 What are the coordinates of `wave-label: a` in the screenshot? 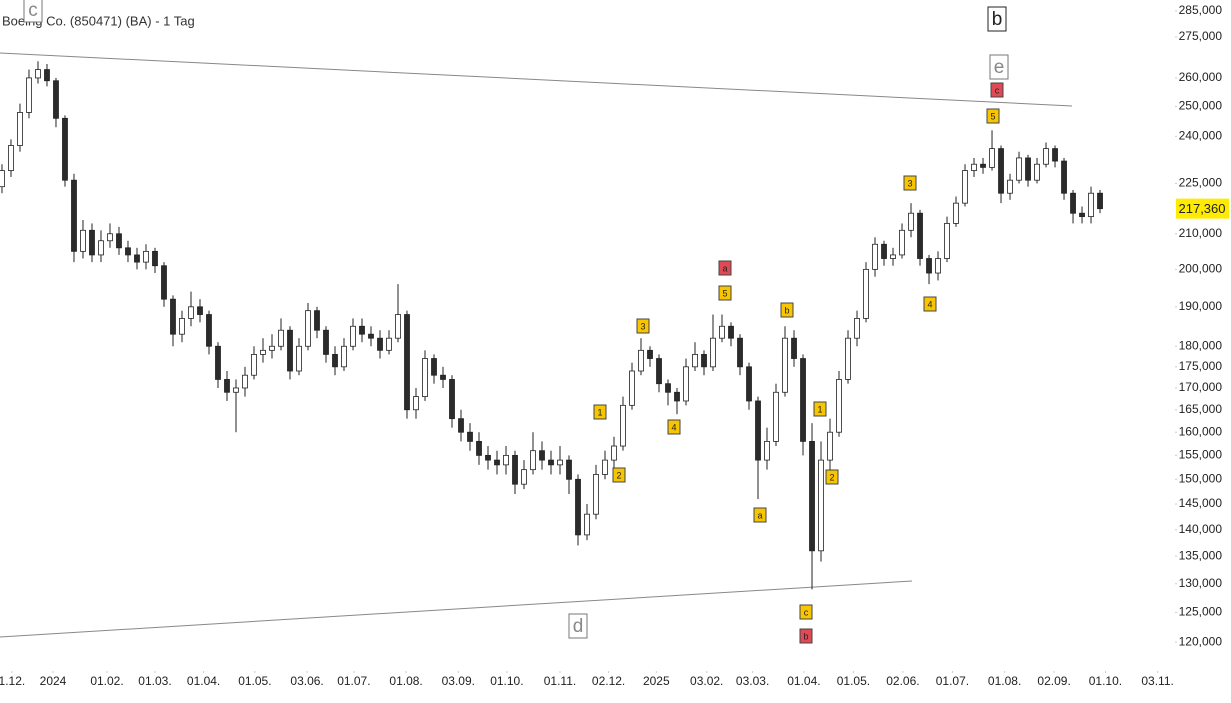 It's located at (759, 515).